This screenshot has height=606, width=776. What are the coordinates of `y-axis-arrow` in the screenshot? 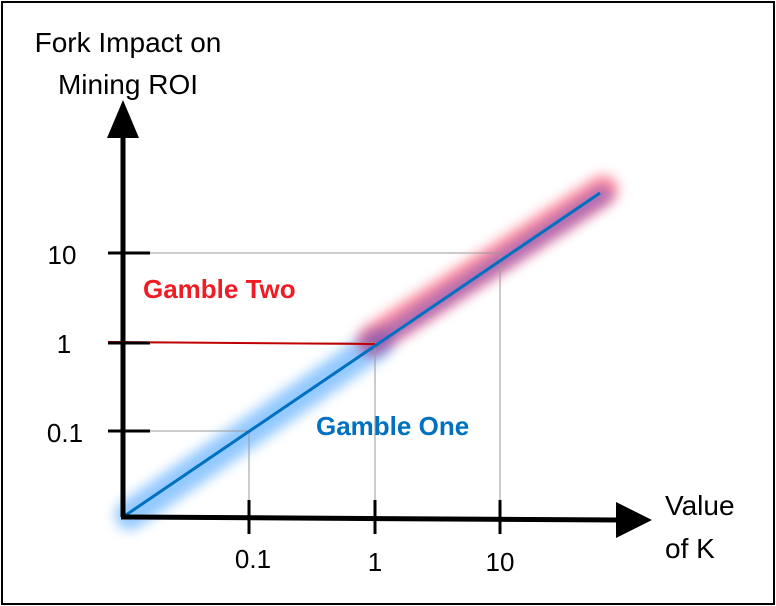 It's located at (123, 119).